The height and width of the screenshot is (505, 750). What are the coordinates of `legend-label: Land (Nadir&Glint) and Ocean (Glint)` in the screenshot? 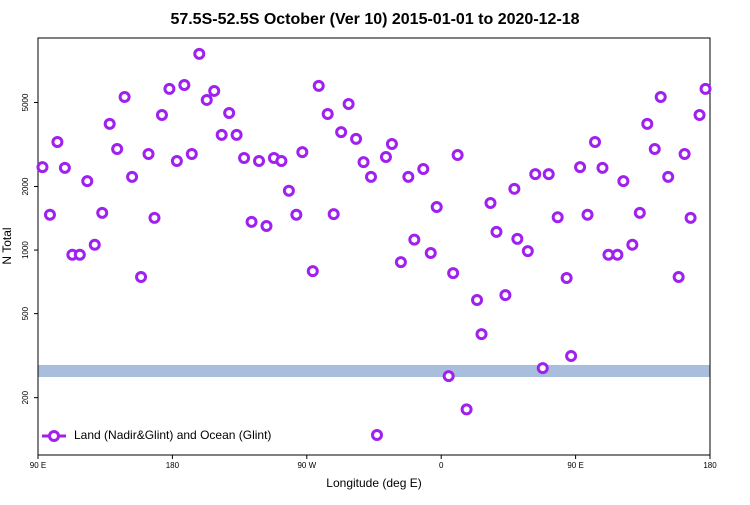 It's located at (172, 435).